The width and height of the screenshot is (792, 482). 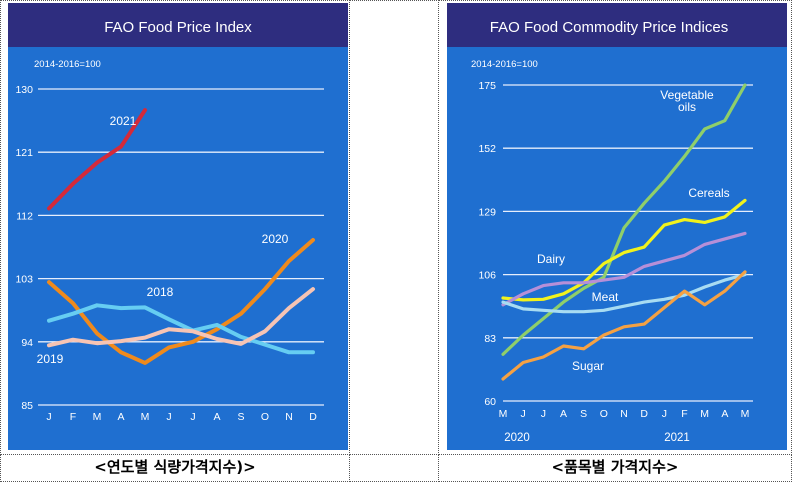 I want to click on y-tick-label: 103, so click(x=24, y=280).